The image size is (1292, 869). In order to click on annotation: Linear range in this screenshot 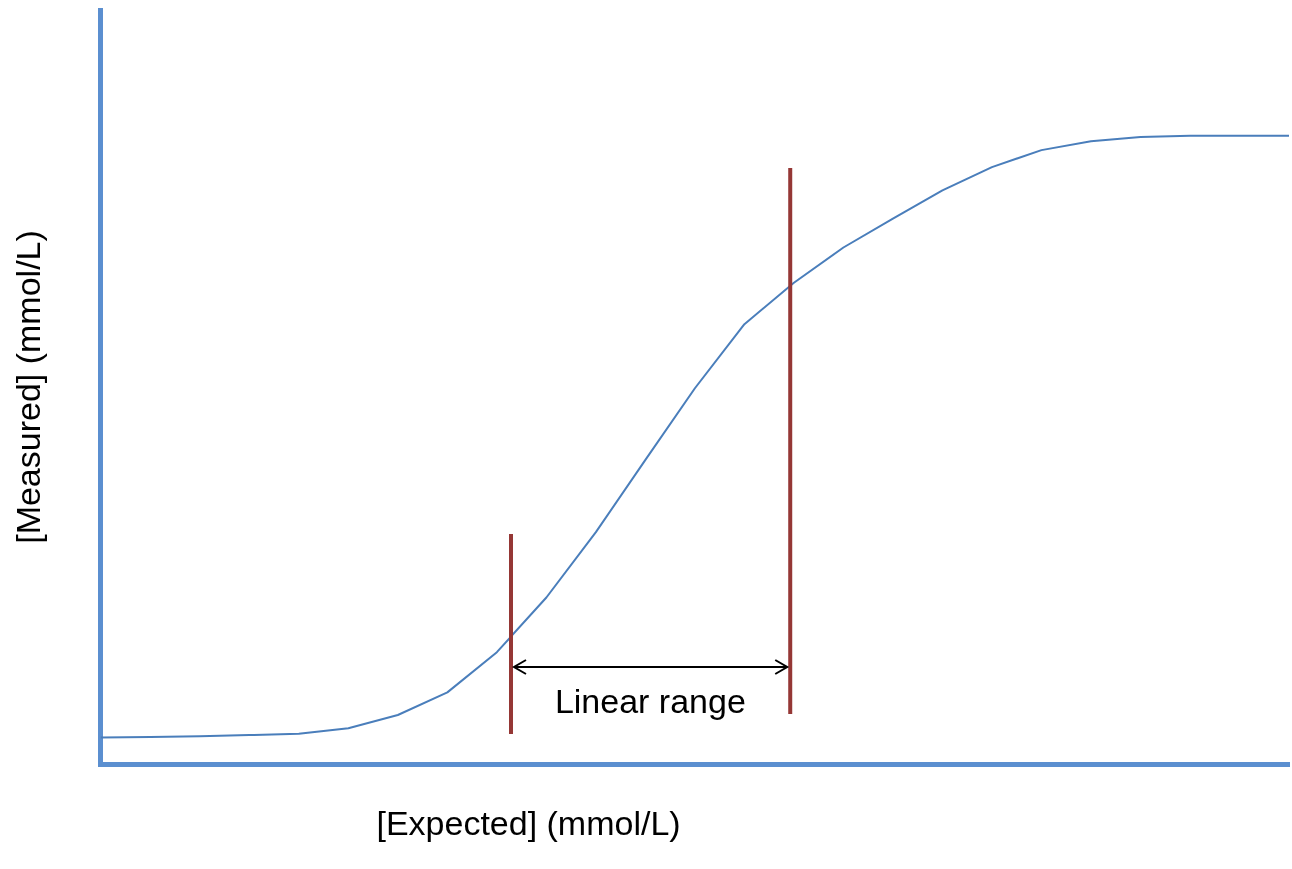, I will do `click(650, 701)`.